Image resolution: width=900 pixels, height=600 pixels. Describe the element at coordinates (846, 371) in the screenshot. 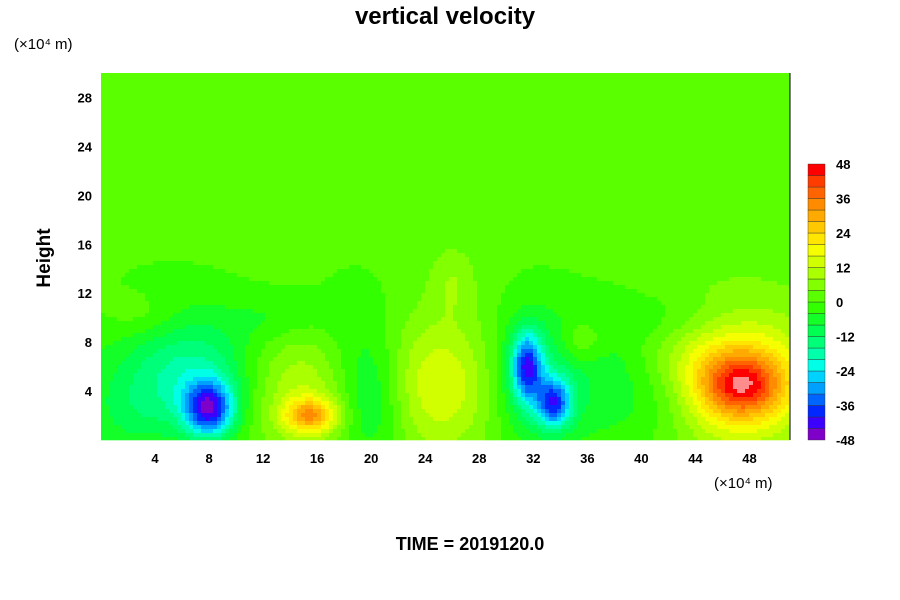

I see `colorbar-tick-label: -24` at that location.